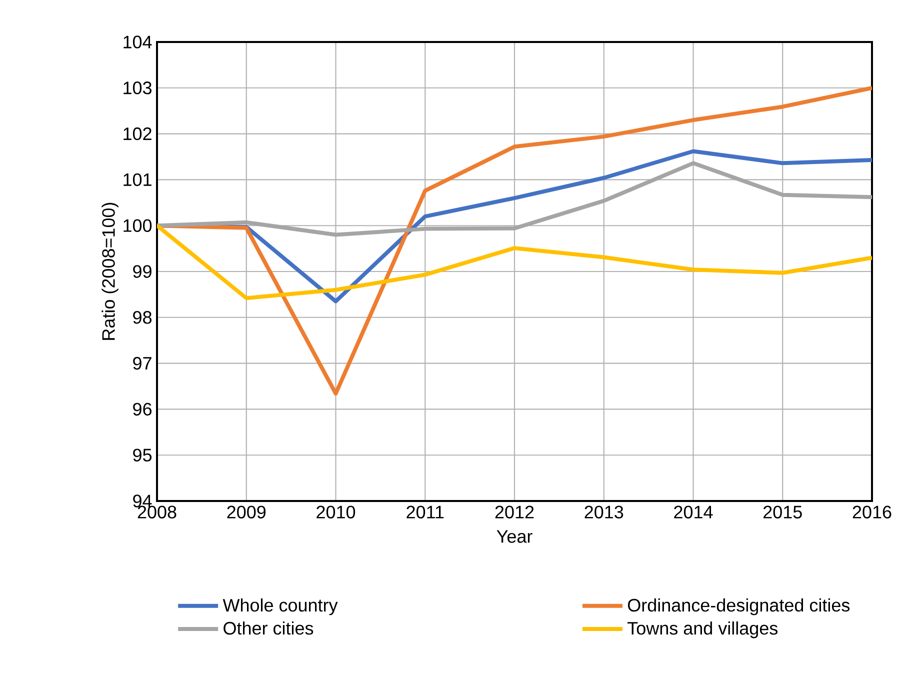 The image size is (905, 683). I want to click on legend-label: Other cities, so click(269, 628).